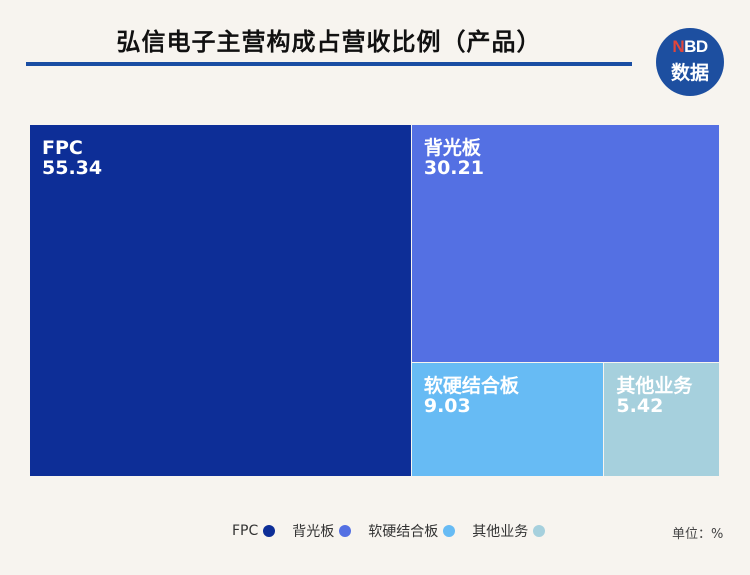  What do you see at coordinates (689, 73) in the screenshot?
I see `logo-text-bottom: 数据` at bounding box center [689, 73].